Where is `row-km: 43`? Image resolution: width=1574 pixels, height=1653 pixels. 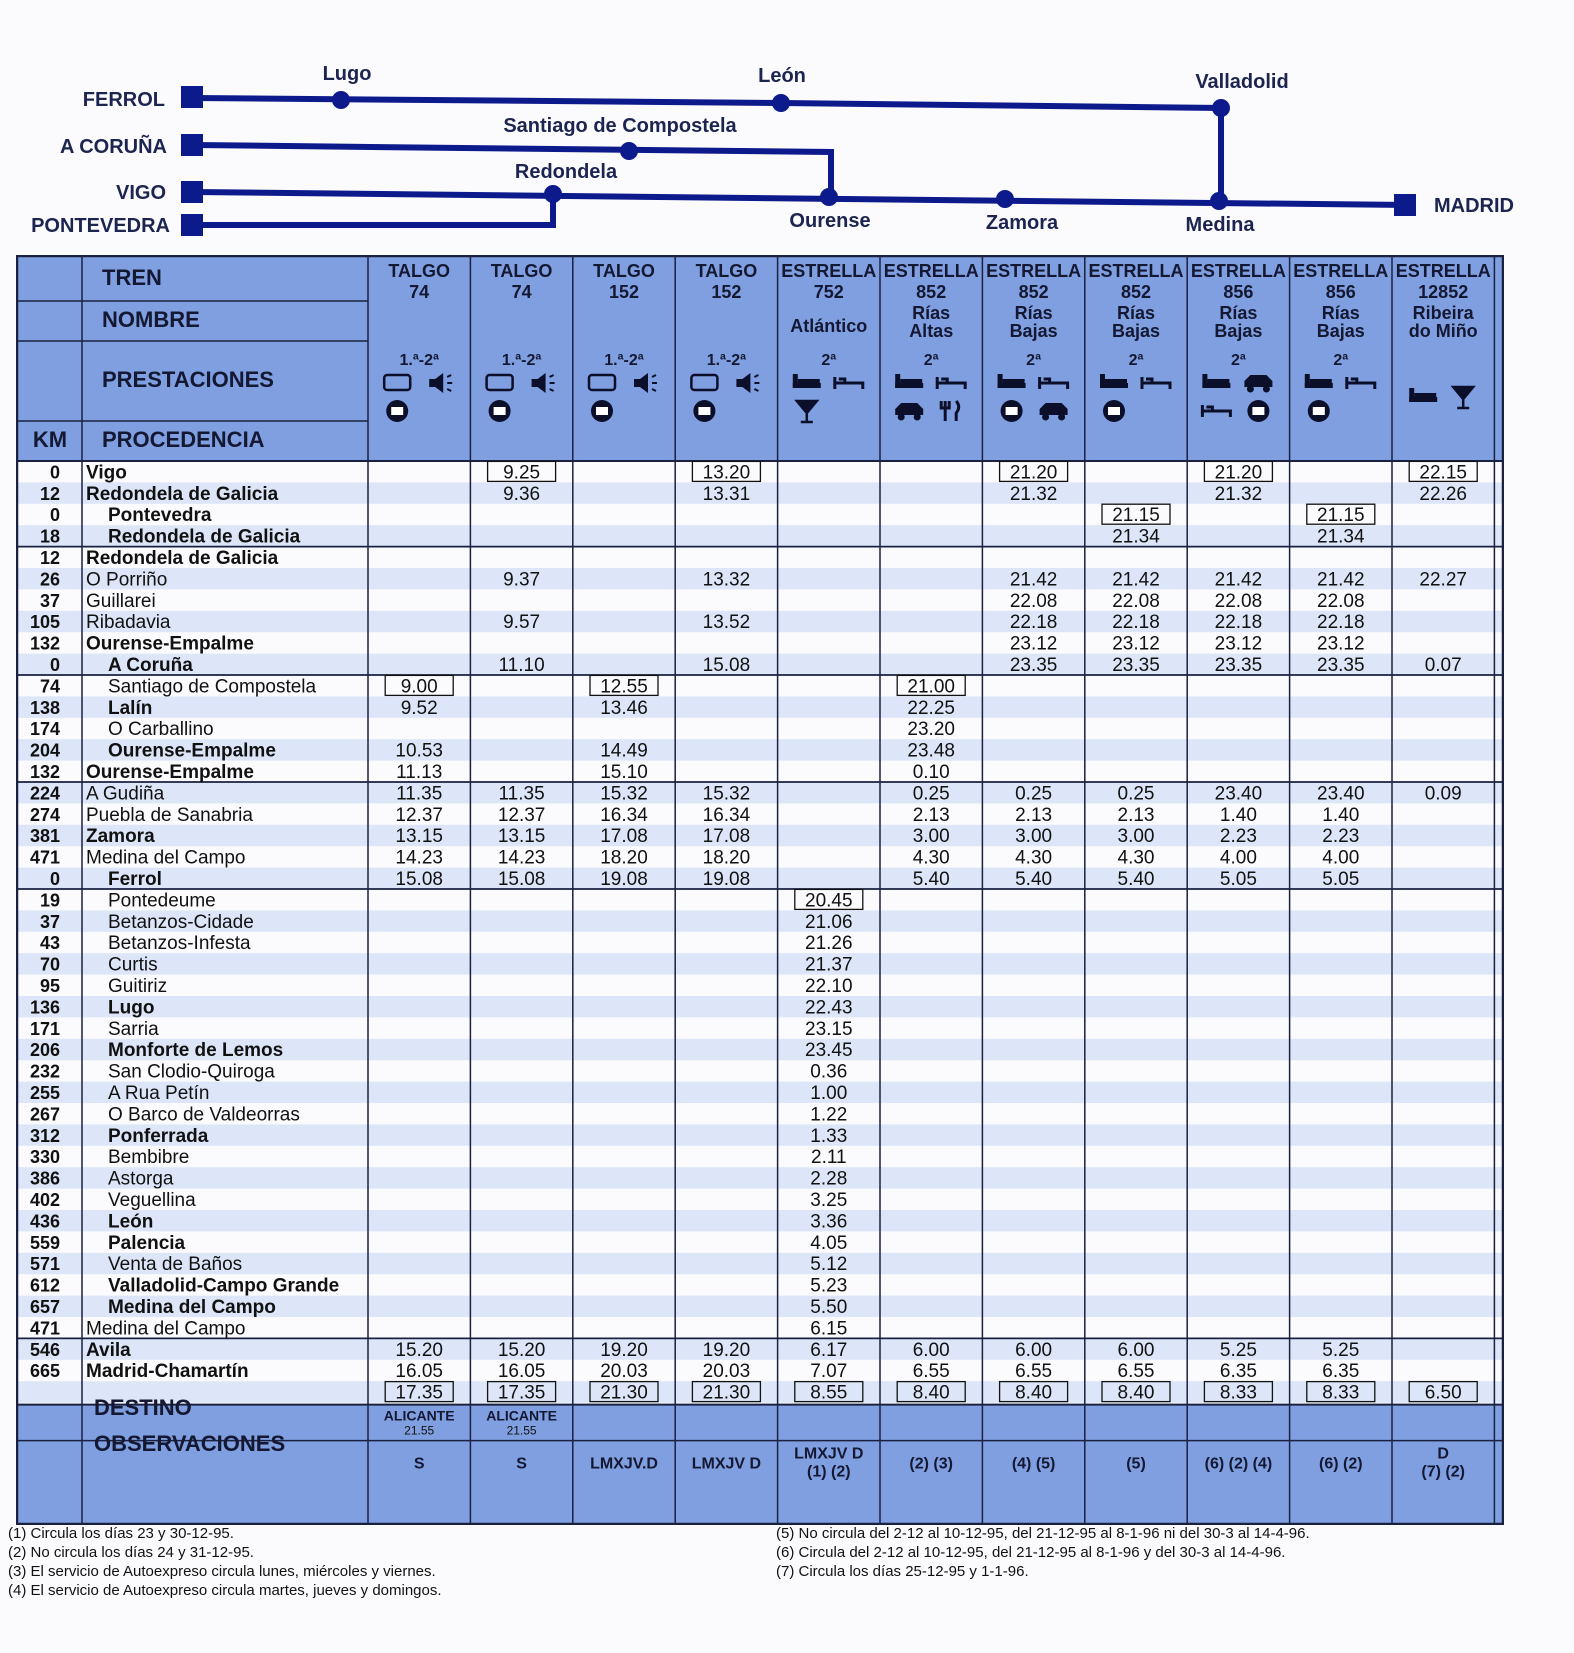 row-km: 43 is located at coordinates (50, 943).